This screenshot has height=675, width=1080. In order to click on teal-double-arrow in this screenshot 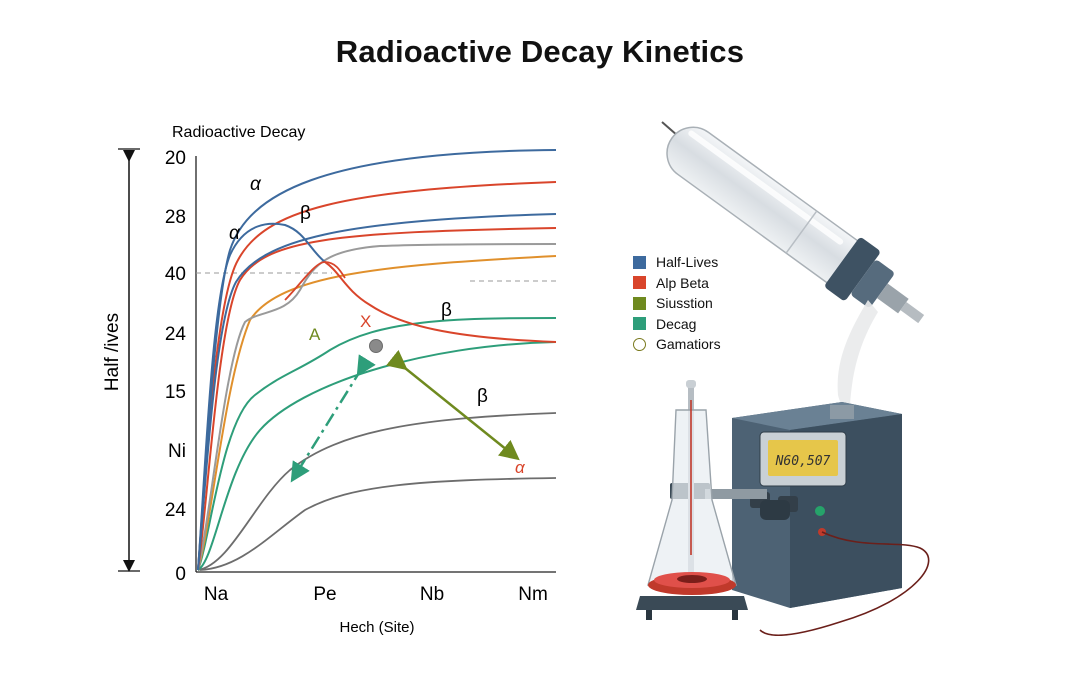, I will do `click(333, 418)`.